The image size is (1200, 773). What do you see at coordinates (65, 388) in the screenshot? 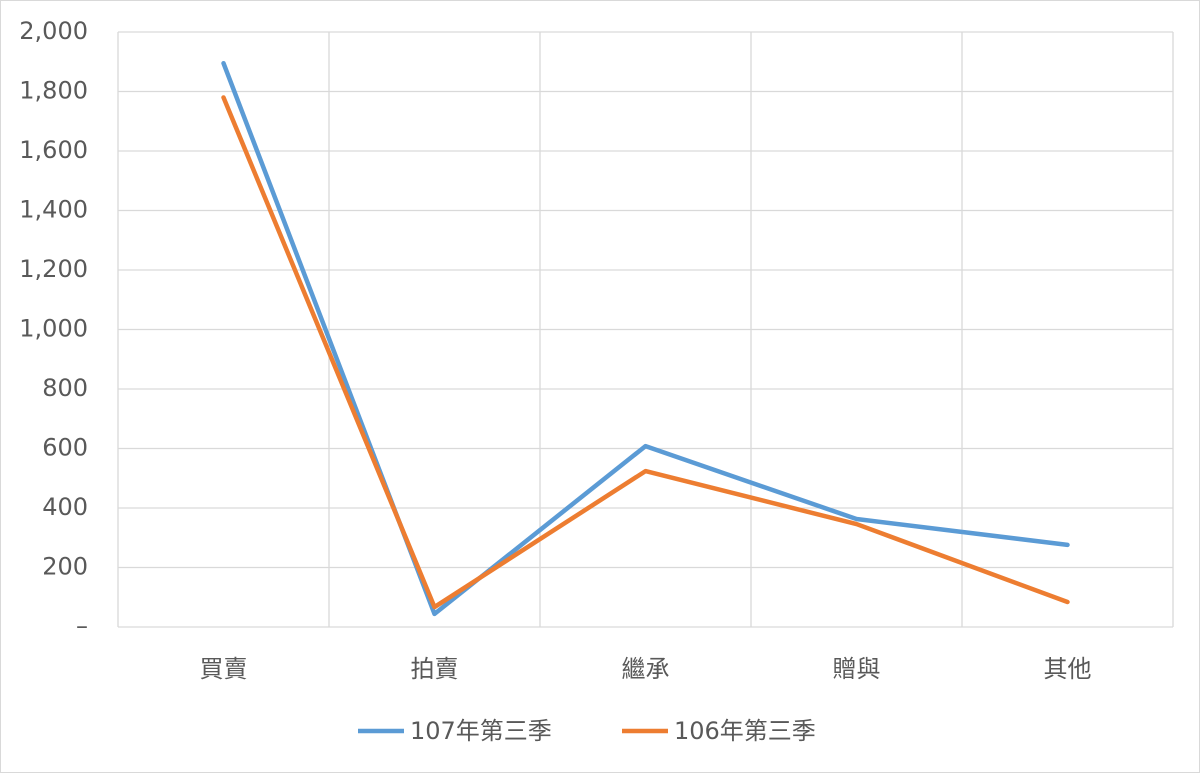
I see `y-tick-label: 800` at bounding box center [65, 388].